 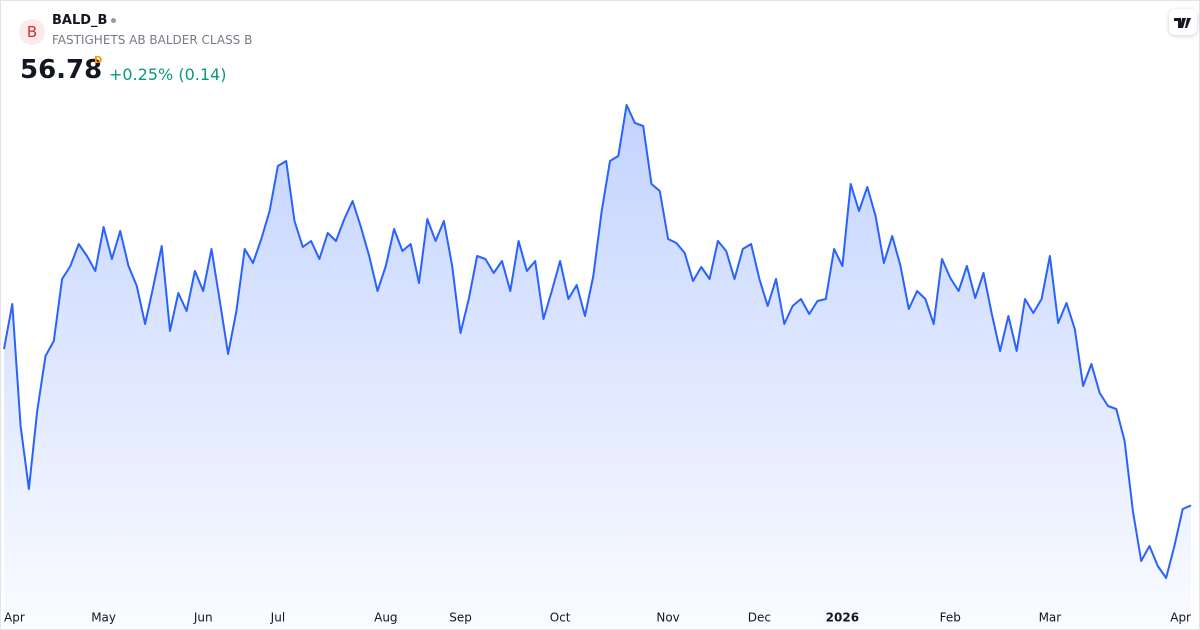 What do you see at coordinates (277, 618) in the screenshot?
I see `x-tick-label: Jul` at bounding box center [277, 618].